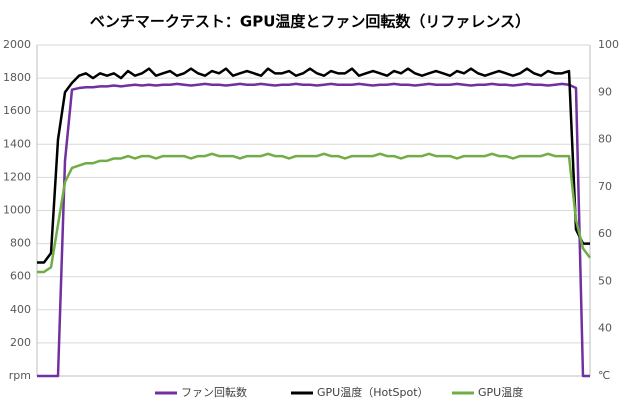 The image size is (620, 405). What do you see at coordinates (17, 210) in the screenshot?
I see `y-tick-label: 1000` at bounding box center [17, 210].